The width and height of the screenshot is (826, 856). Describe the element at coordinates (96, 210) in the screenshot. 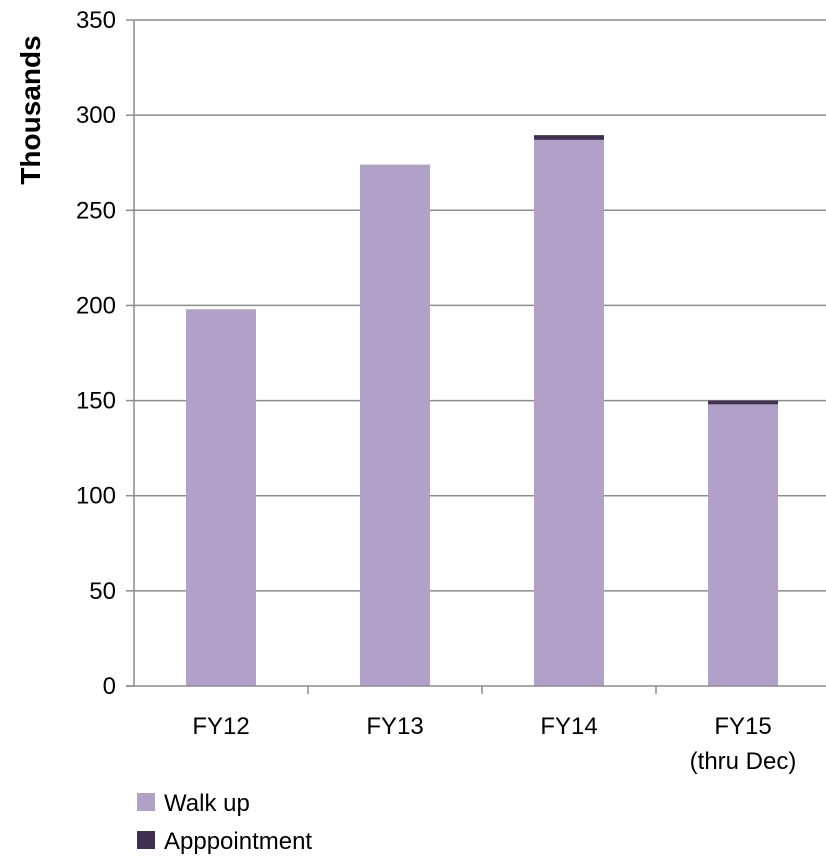

I see `y-tick-label: 250` at that location.